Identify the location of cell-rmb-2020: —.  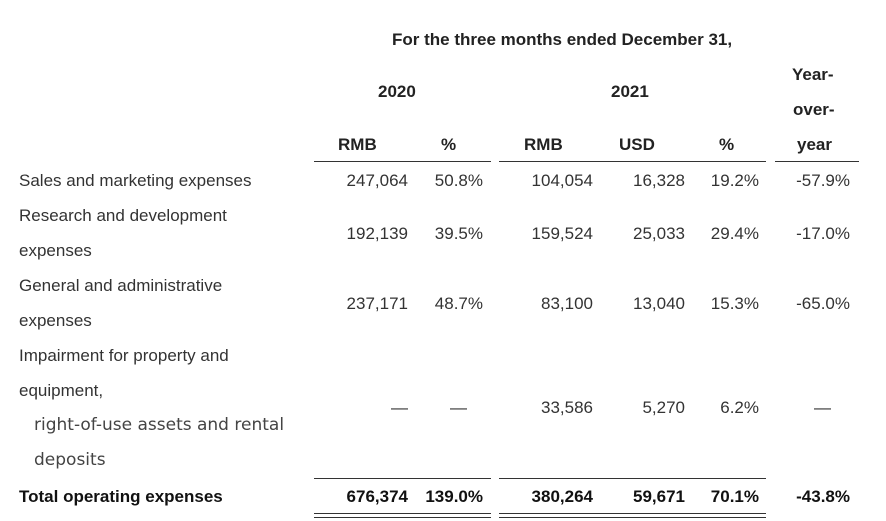
(399, 407).